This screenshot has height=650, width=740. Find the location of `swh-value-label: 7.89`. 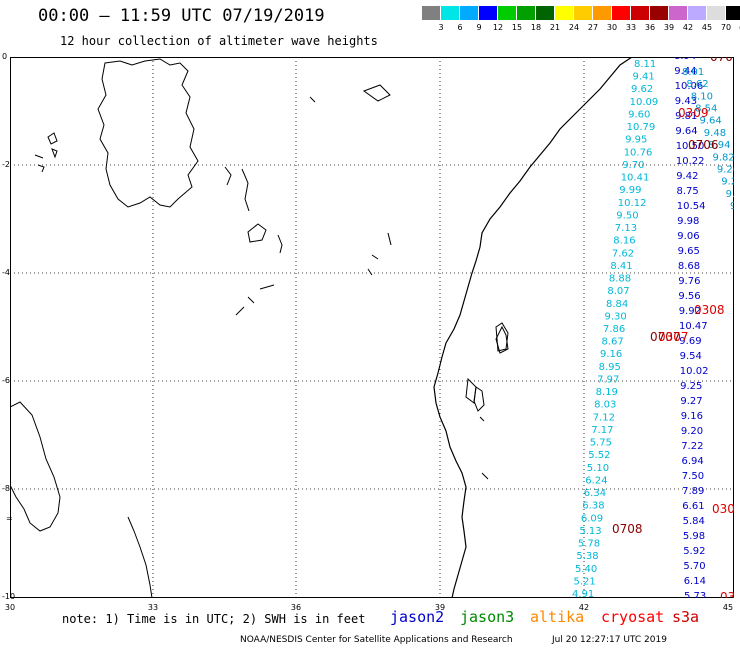

swh-value-label: 7.89 is located at coordinates (693, 491).